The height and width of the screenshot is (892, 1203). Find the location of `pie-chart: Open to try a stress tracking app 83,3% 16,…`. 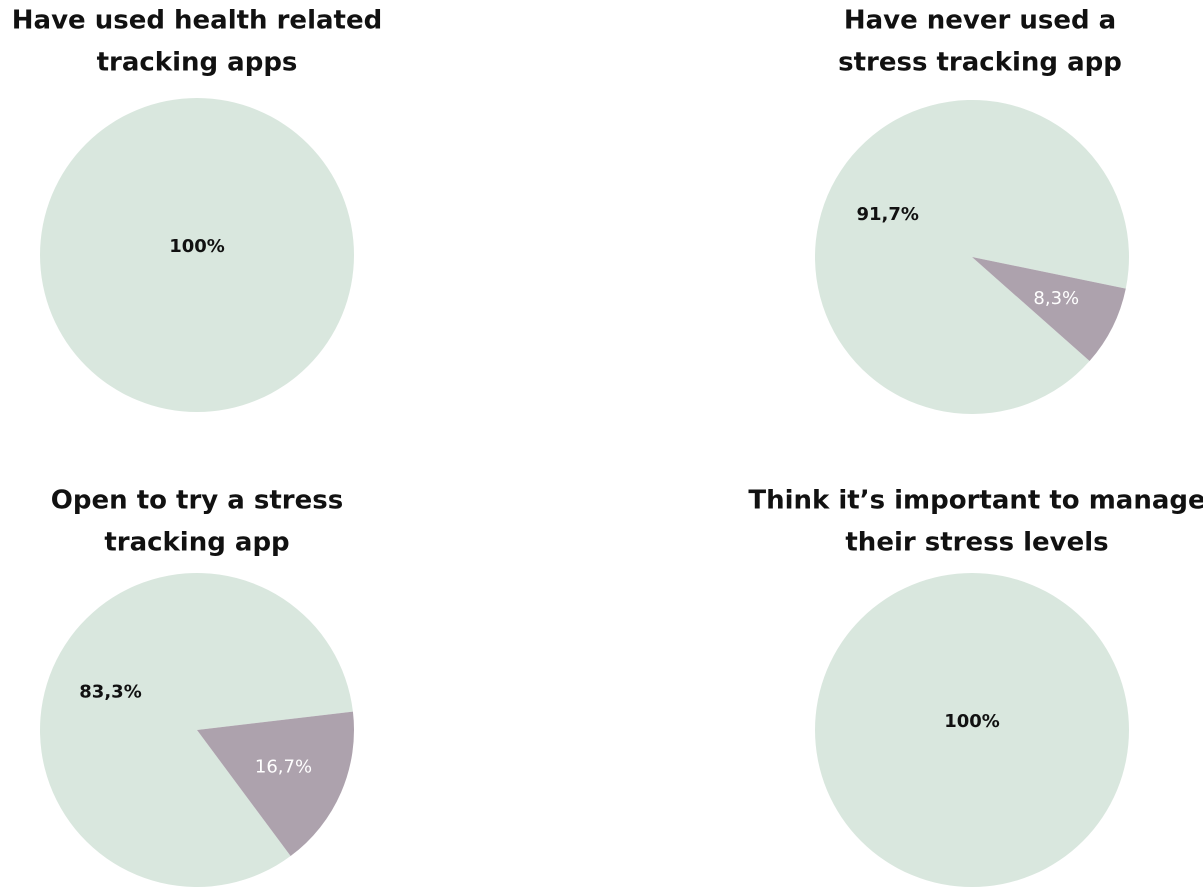

pie-chart: Open to try a stress tracking app 83,3% 16,… is located at coordinates (197, 687).